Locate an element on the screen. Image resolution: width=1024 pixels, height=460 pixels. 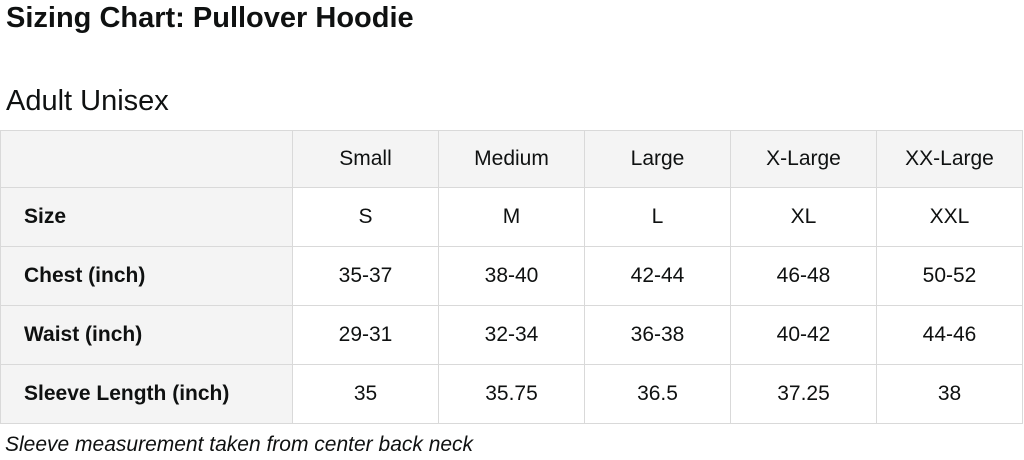
table-cell: 42-44 is located at coordinates (657, 276).